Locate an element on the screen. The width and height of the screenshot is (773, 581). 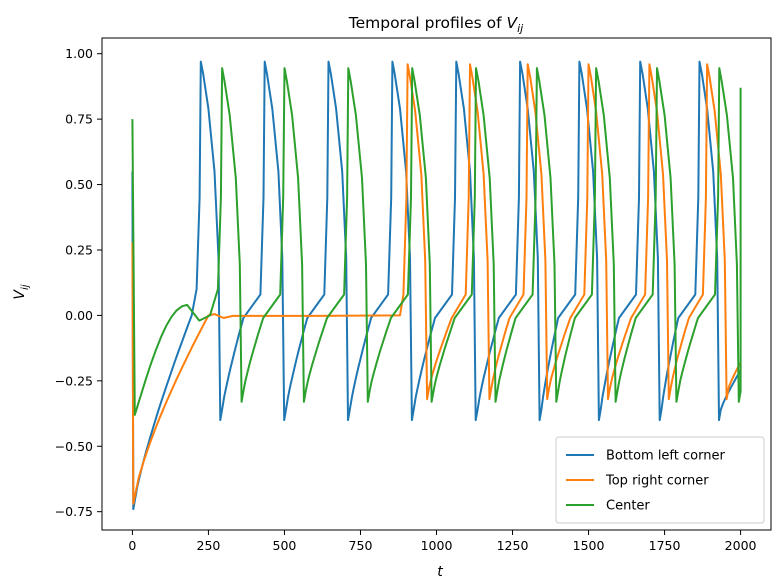
y-axis-label: Vij is located at coordinates (21, 291).